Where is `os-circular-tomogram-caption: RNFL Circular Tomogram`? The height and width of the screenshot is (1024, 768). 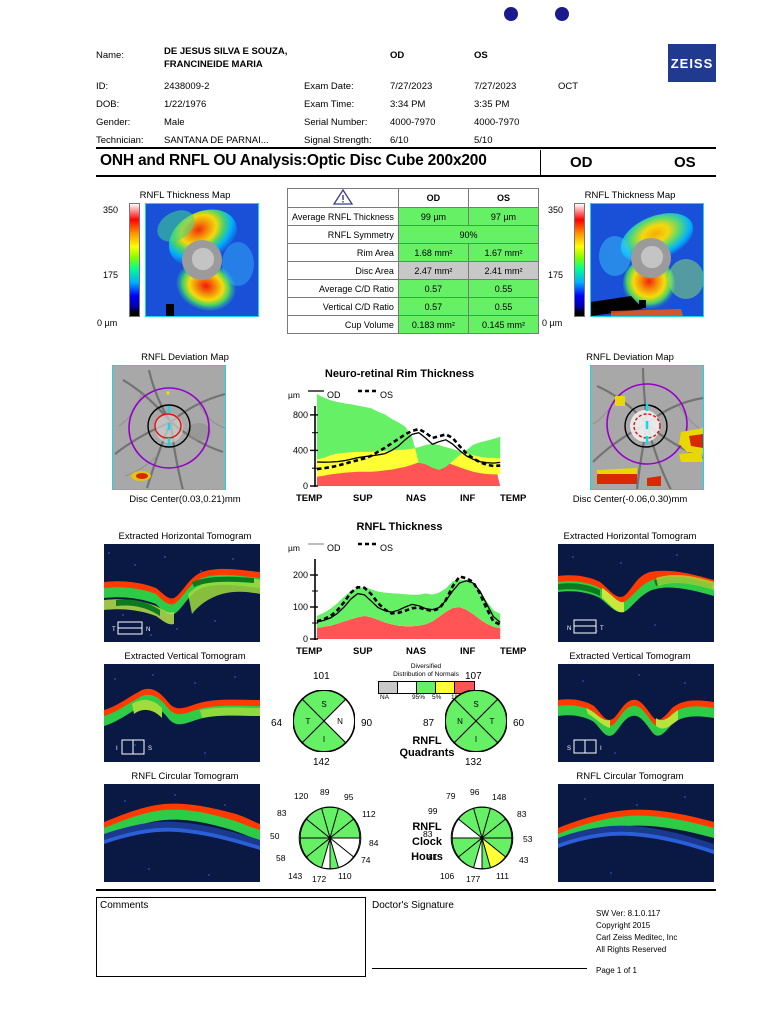
os-circular-tomogram-caption: RNFL Circular Tomogram is located at coordinates (630, 776).